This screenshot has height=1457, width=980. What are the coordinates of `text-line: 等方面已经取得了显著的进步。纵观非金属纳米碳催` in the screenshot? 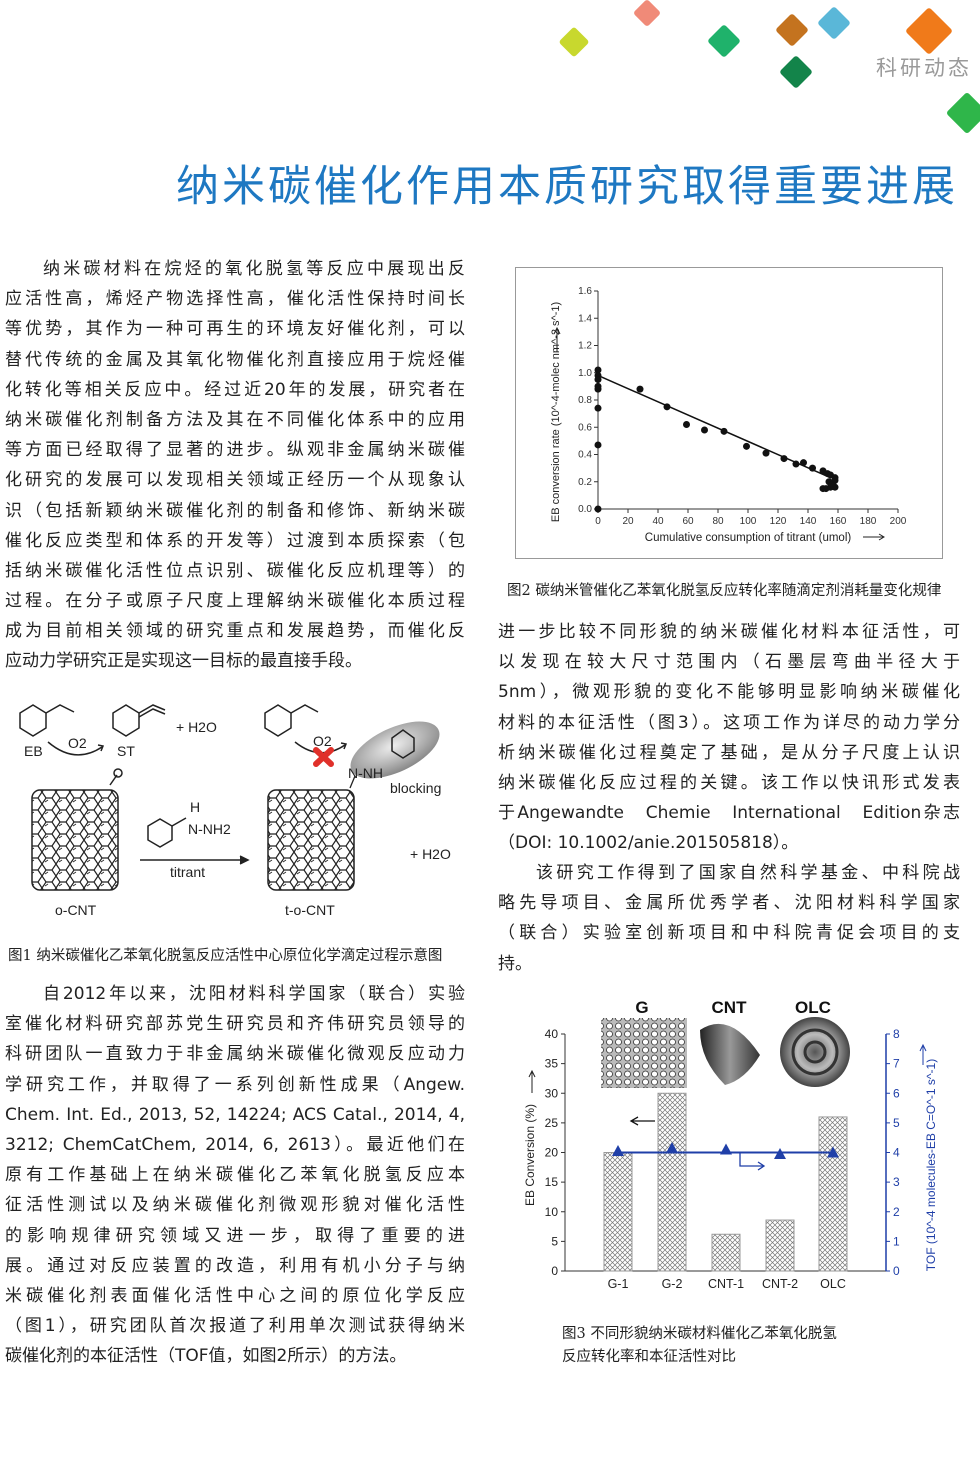 It's located at (235, 450).